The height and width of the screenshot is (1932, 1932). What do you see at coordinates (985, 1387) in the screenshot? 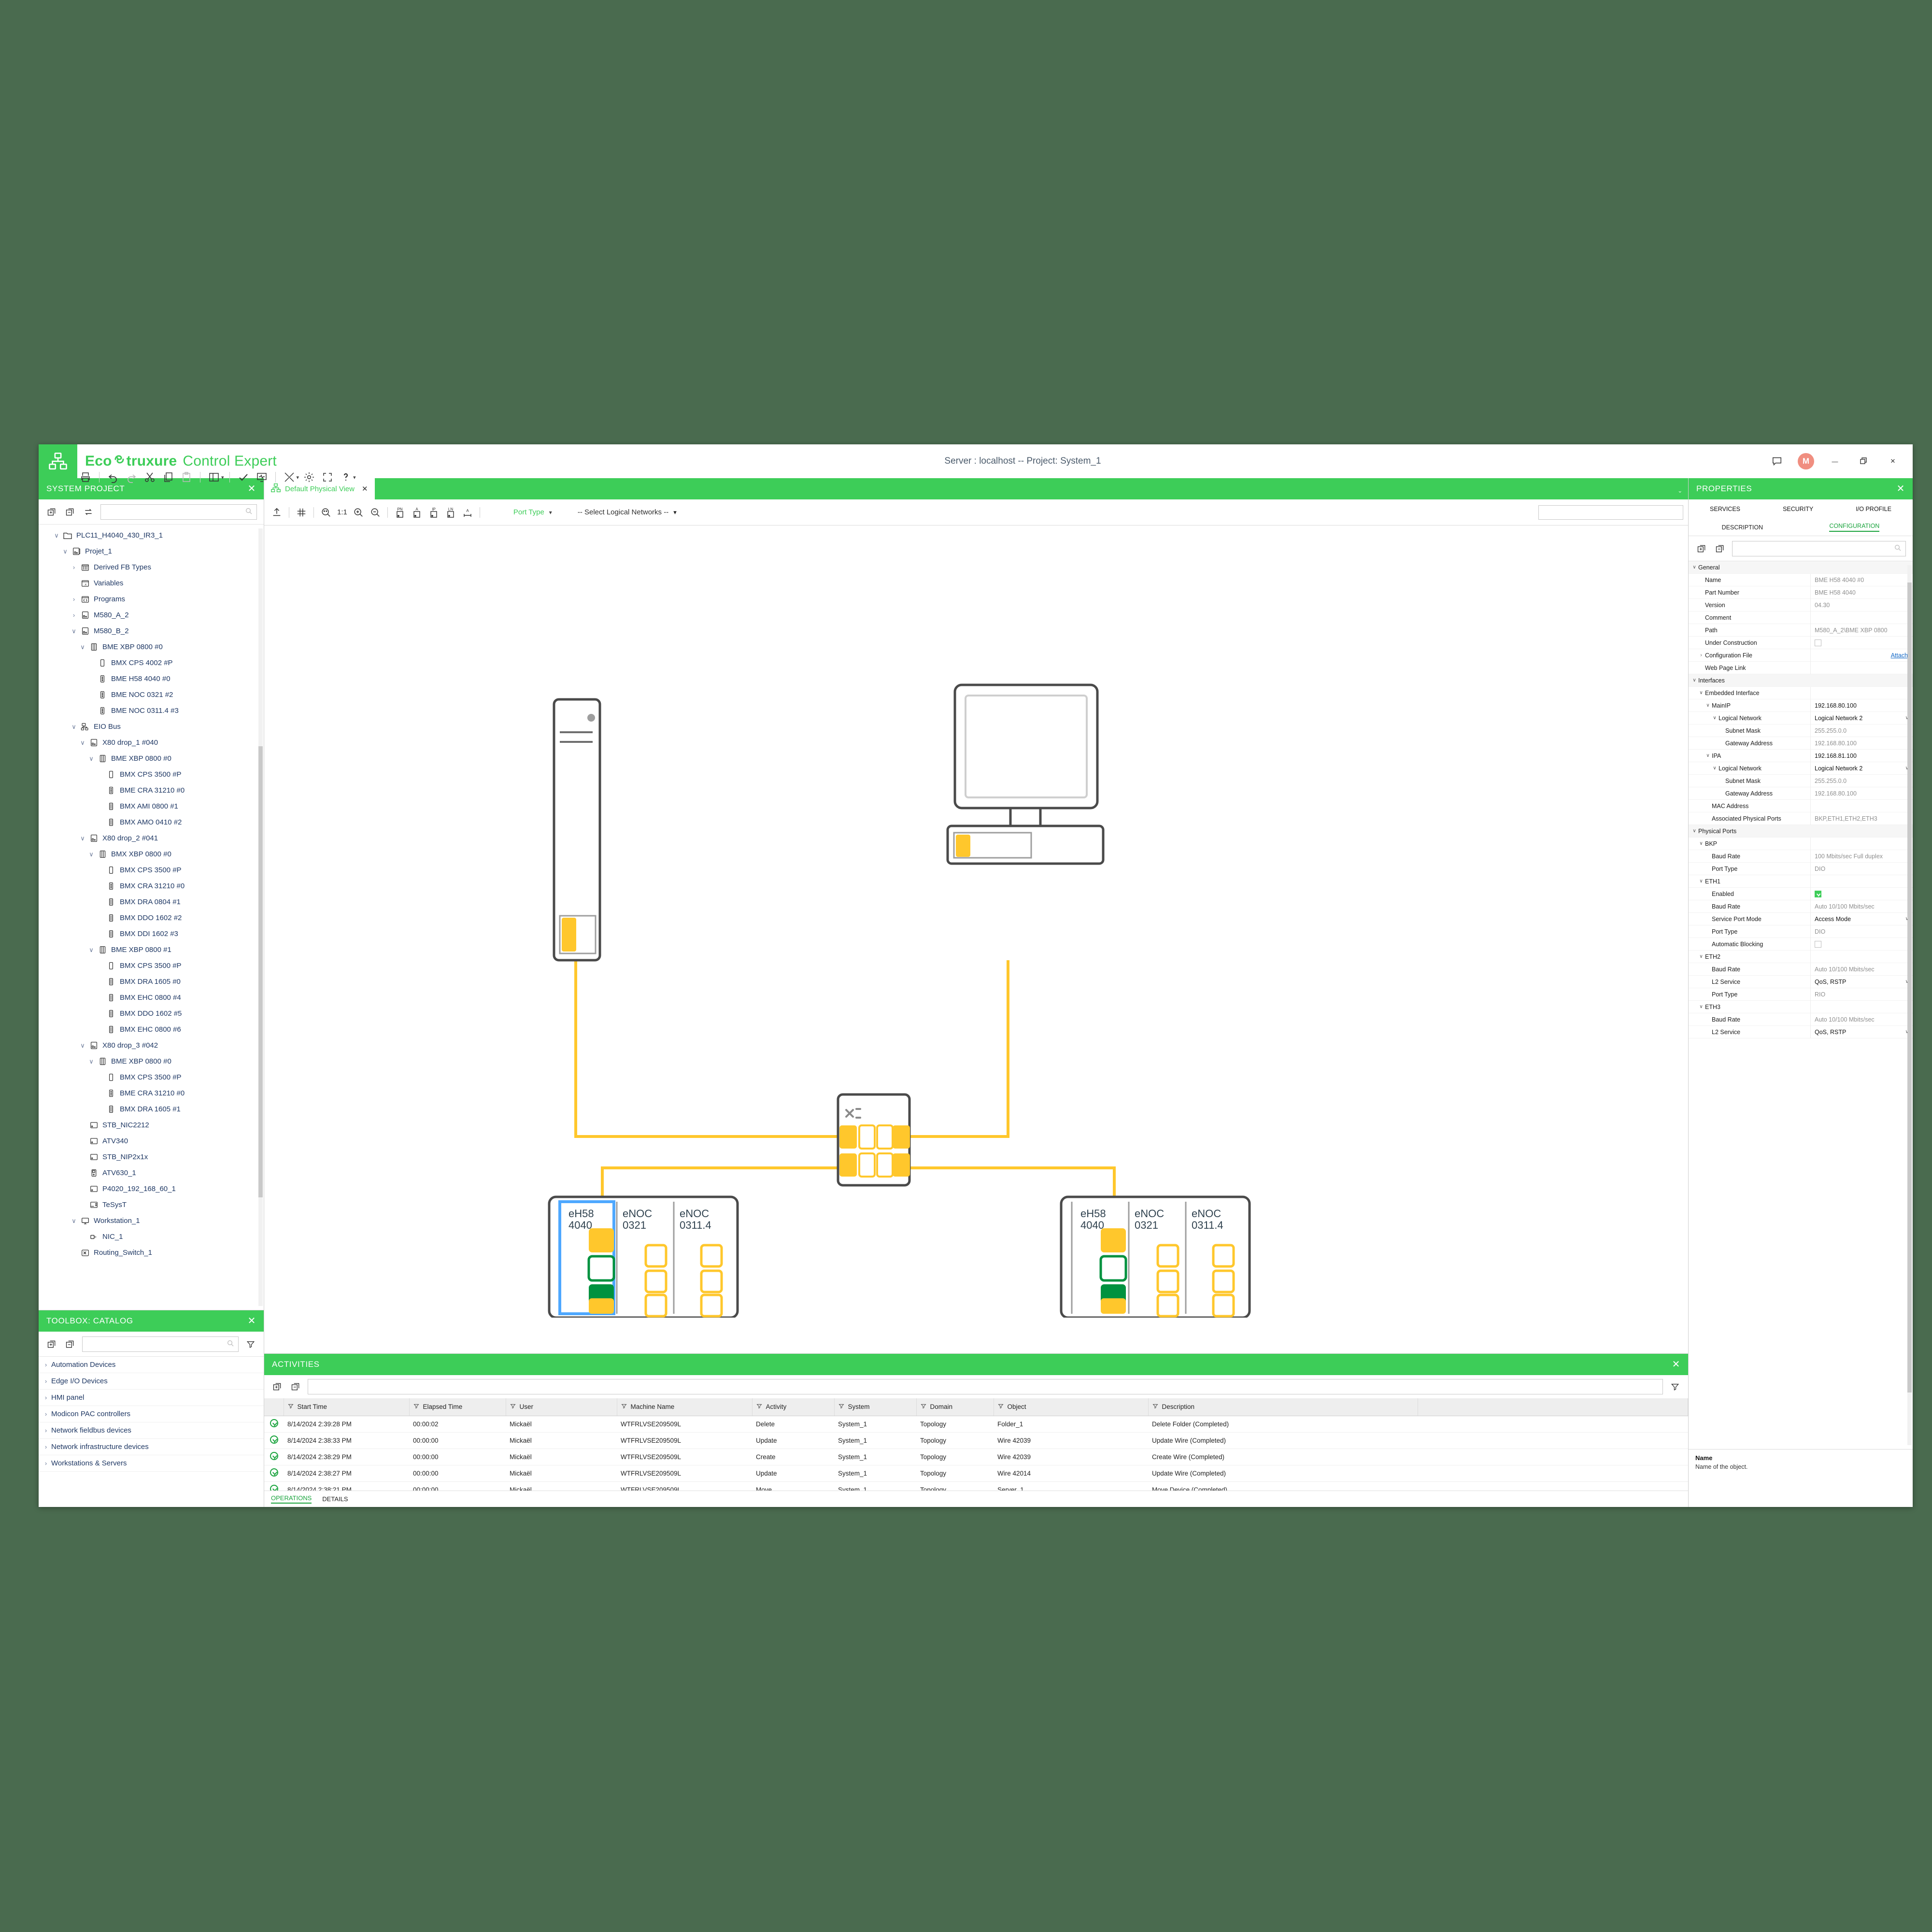
I see `search-field` at bounding box center [985, 1387].